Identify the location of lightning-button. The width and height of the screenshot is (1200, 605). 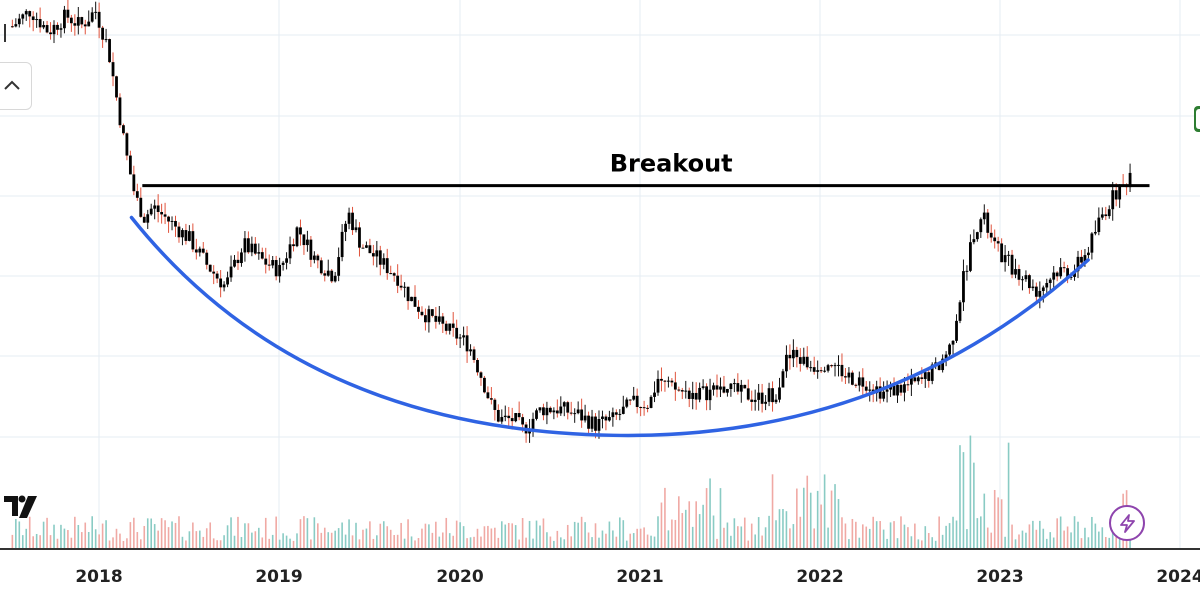
(1127, 523).